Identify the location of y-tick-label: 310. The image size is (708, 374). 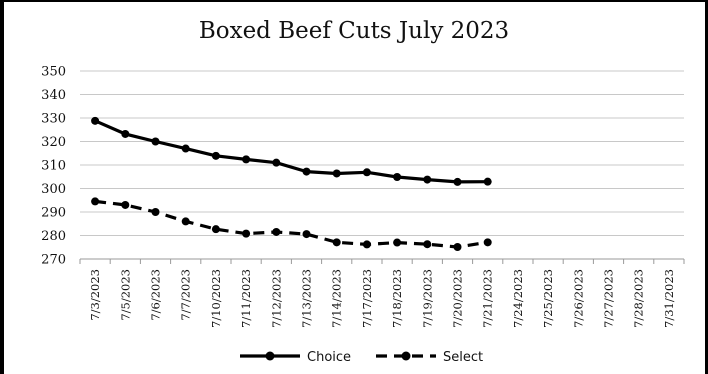
(53, 166).